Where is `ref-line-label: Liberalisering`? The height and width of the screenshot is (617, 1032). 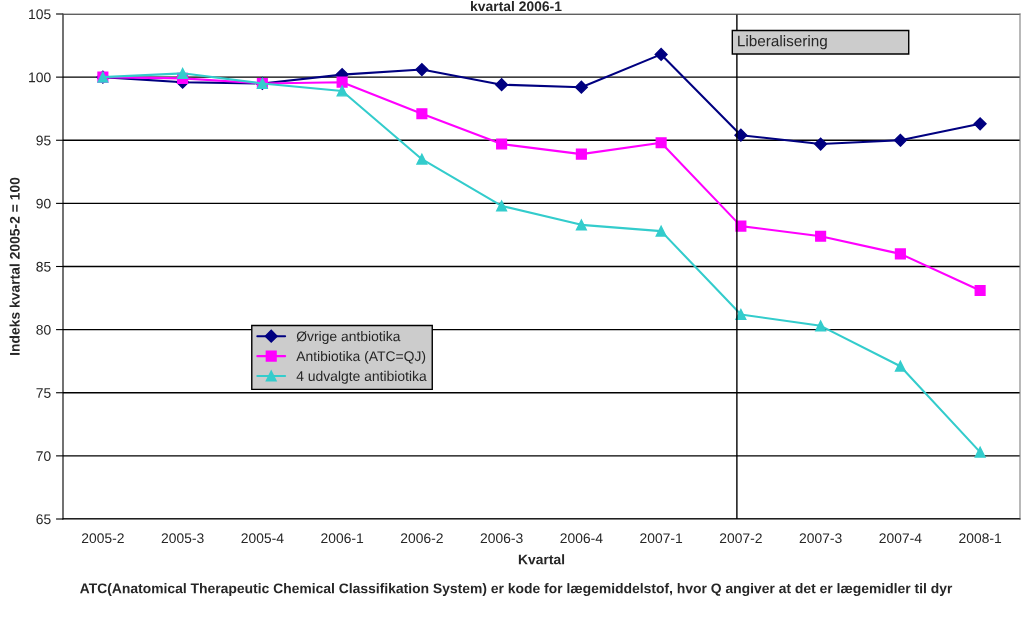
ref-line-label: Liberalisering is located at coordinates (782, 42).